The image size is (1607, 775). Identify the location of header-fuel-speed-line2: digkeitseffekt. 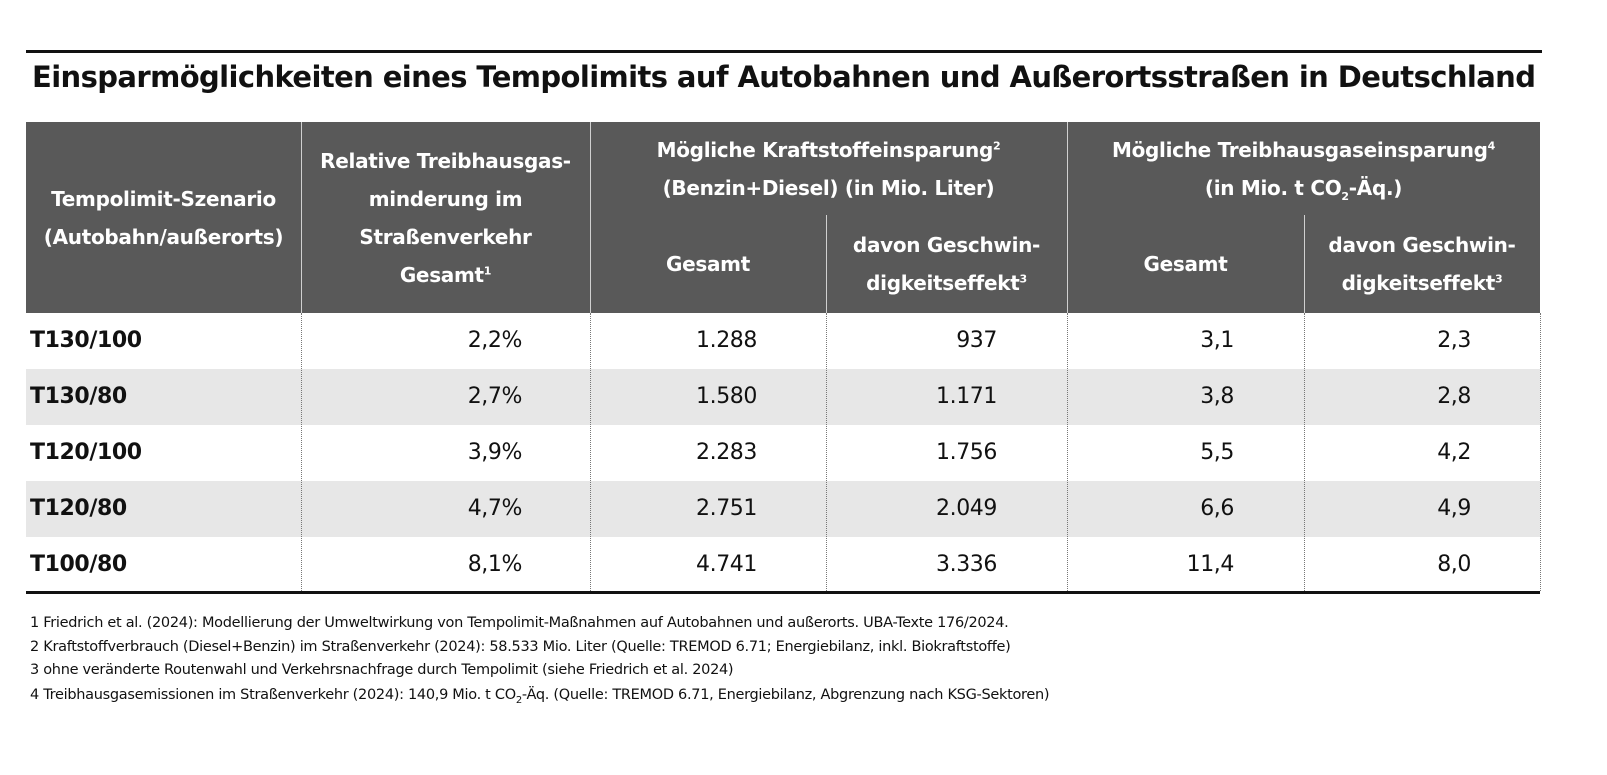
(943, 283).